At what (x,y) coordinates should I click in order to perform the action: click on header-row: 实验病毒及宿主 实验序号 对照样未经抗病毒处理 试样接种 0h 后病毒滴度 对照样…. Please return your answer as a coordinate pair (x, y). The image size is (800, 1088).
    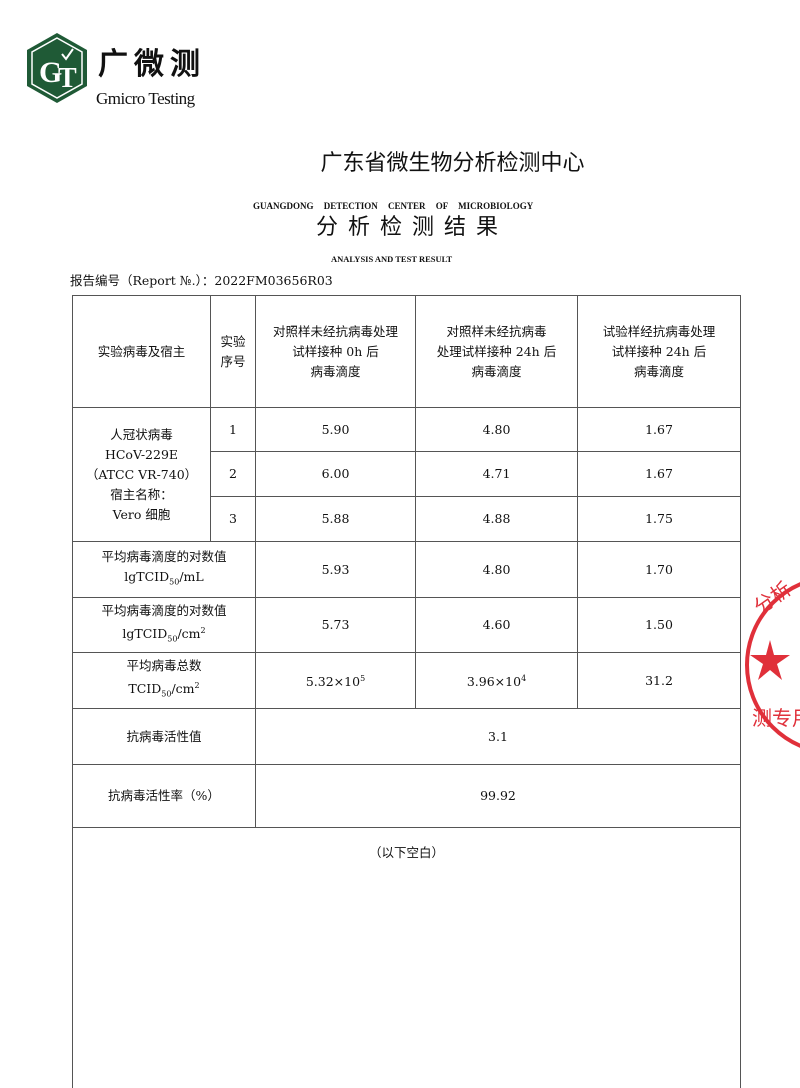
    Looking at the image, I should click on (406, 351).